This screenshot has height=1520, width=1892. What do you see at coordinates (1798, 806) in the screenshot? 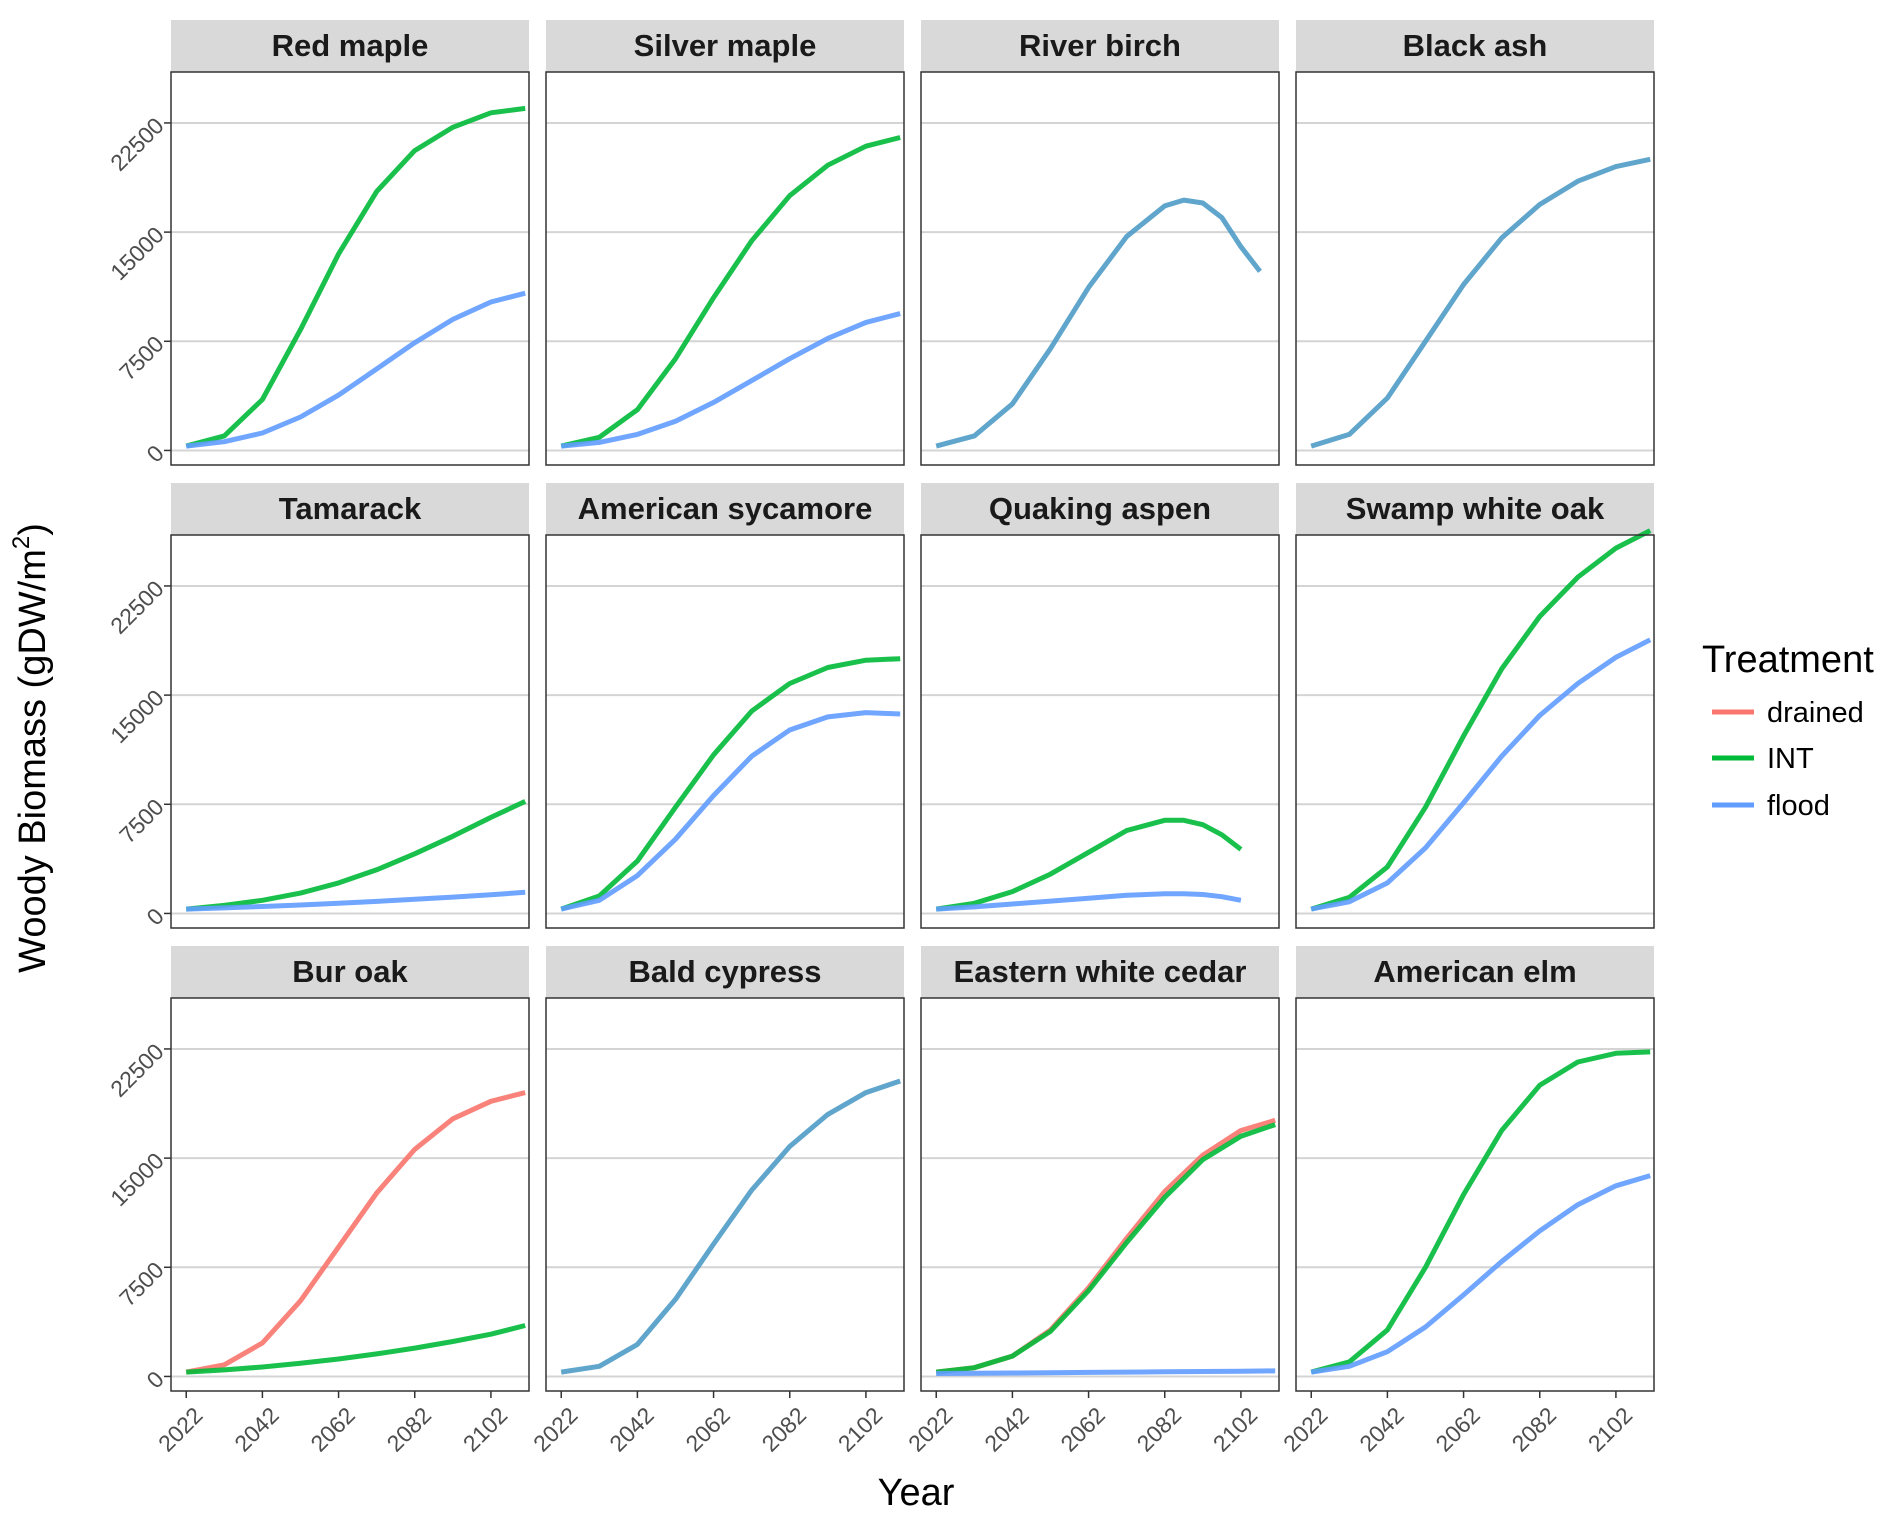
I see `legend-label-flood: flood` at bounding box center [1798, 806].